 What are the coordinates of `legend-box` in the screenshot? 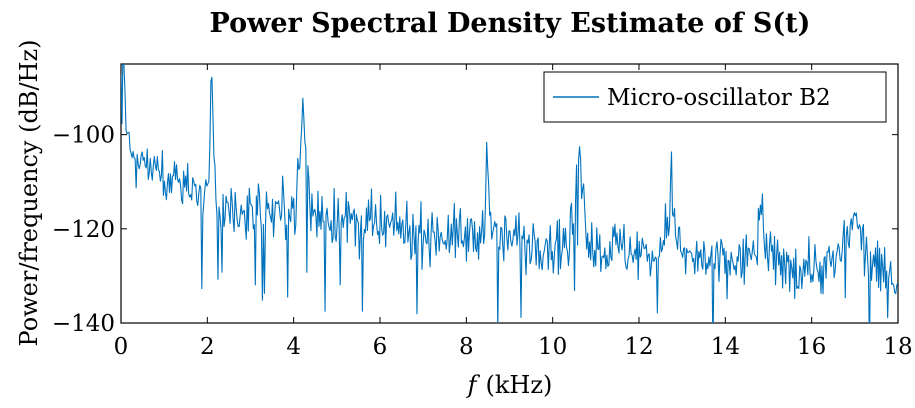 It's located at (715, 97).